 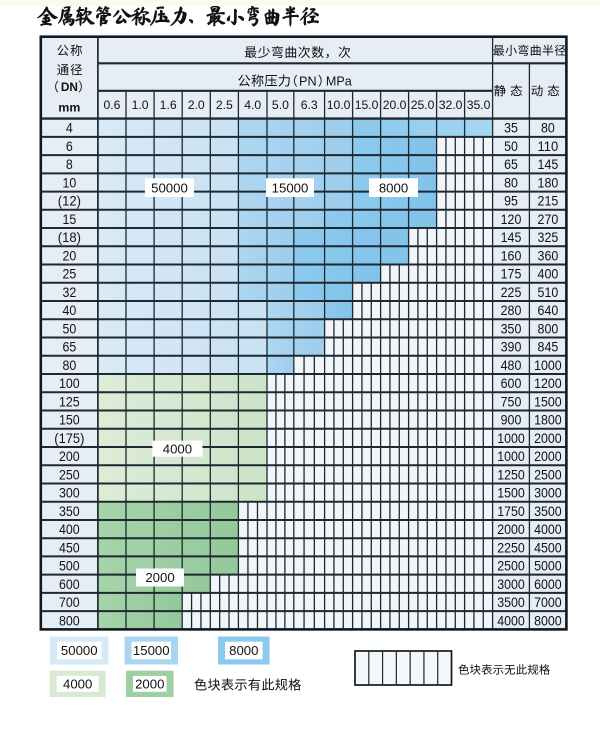 I want to click on svg-text: (18), so click(x=69, y=237).